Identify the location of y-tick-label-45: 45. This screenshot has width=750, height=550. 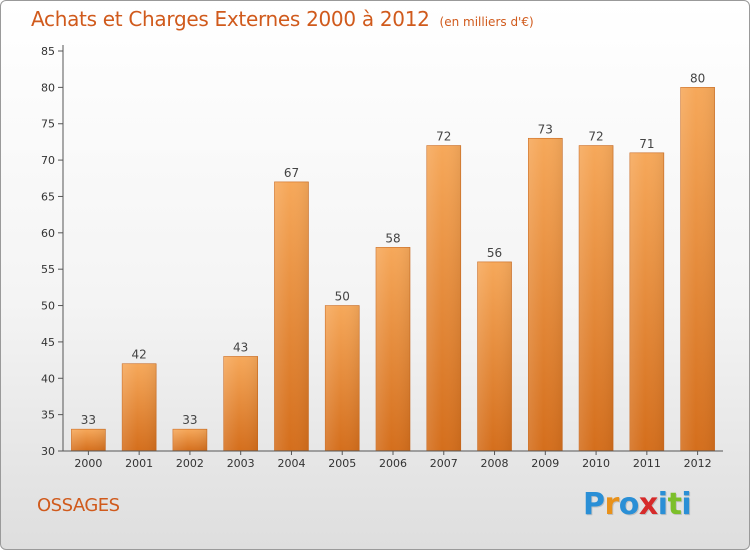
(48, 342).